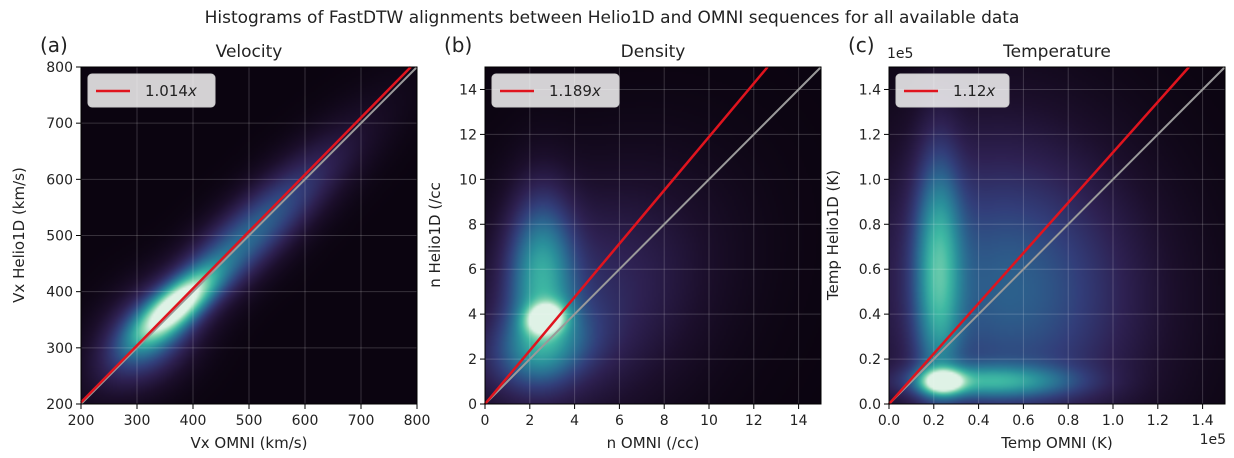  I want to click on x-tick-label: 200, so click(81, 421).